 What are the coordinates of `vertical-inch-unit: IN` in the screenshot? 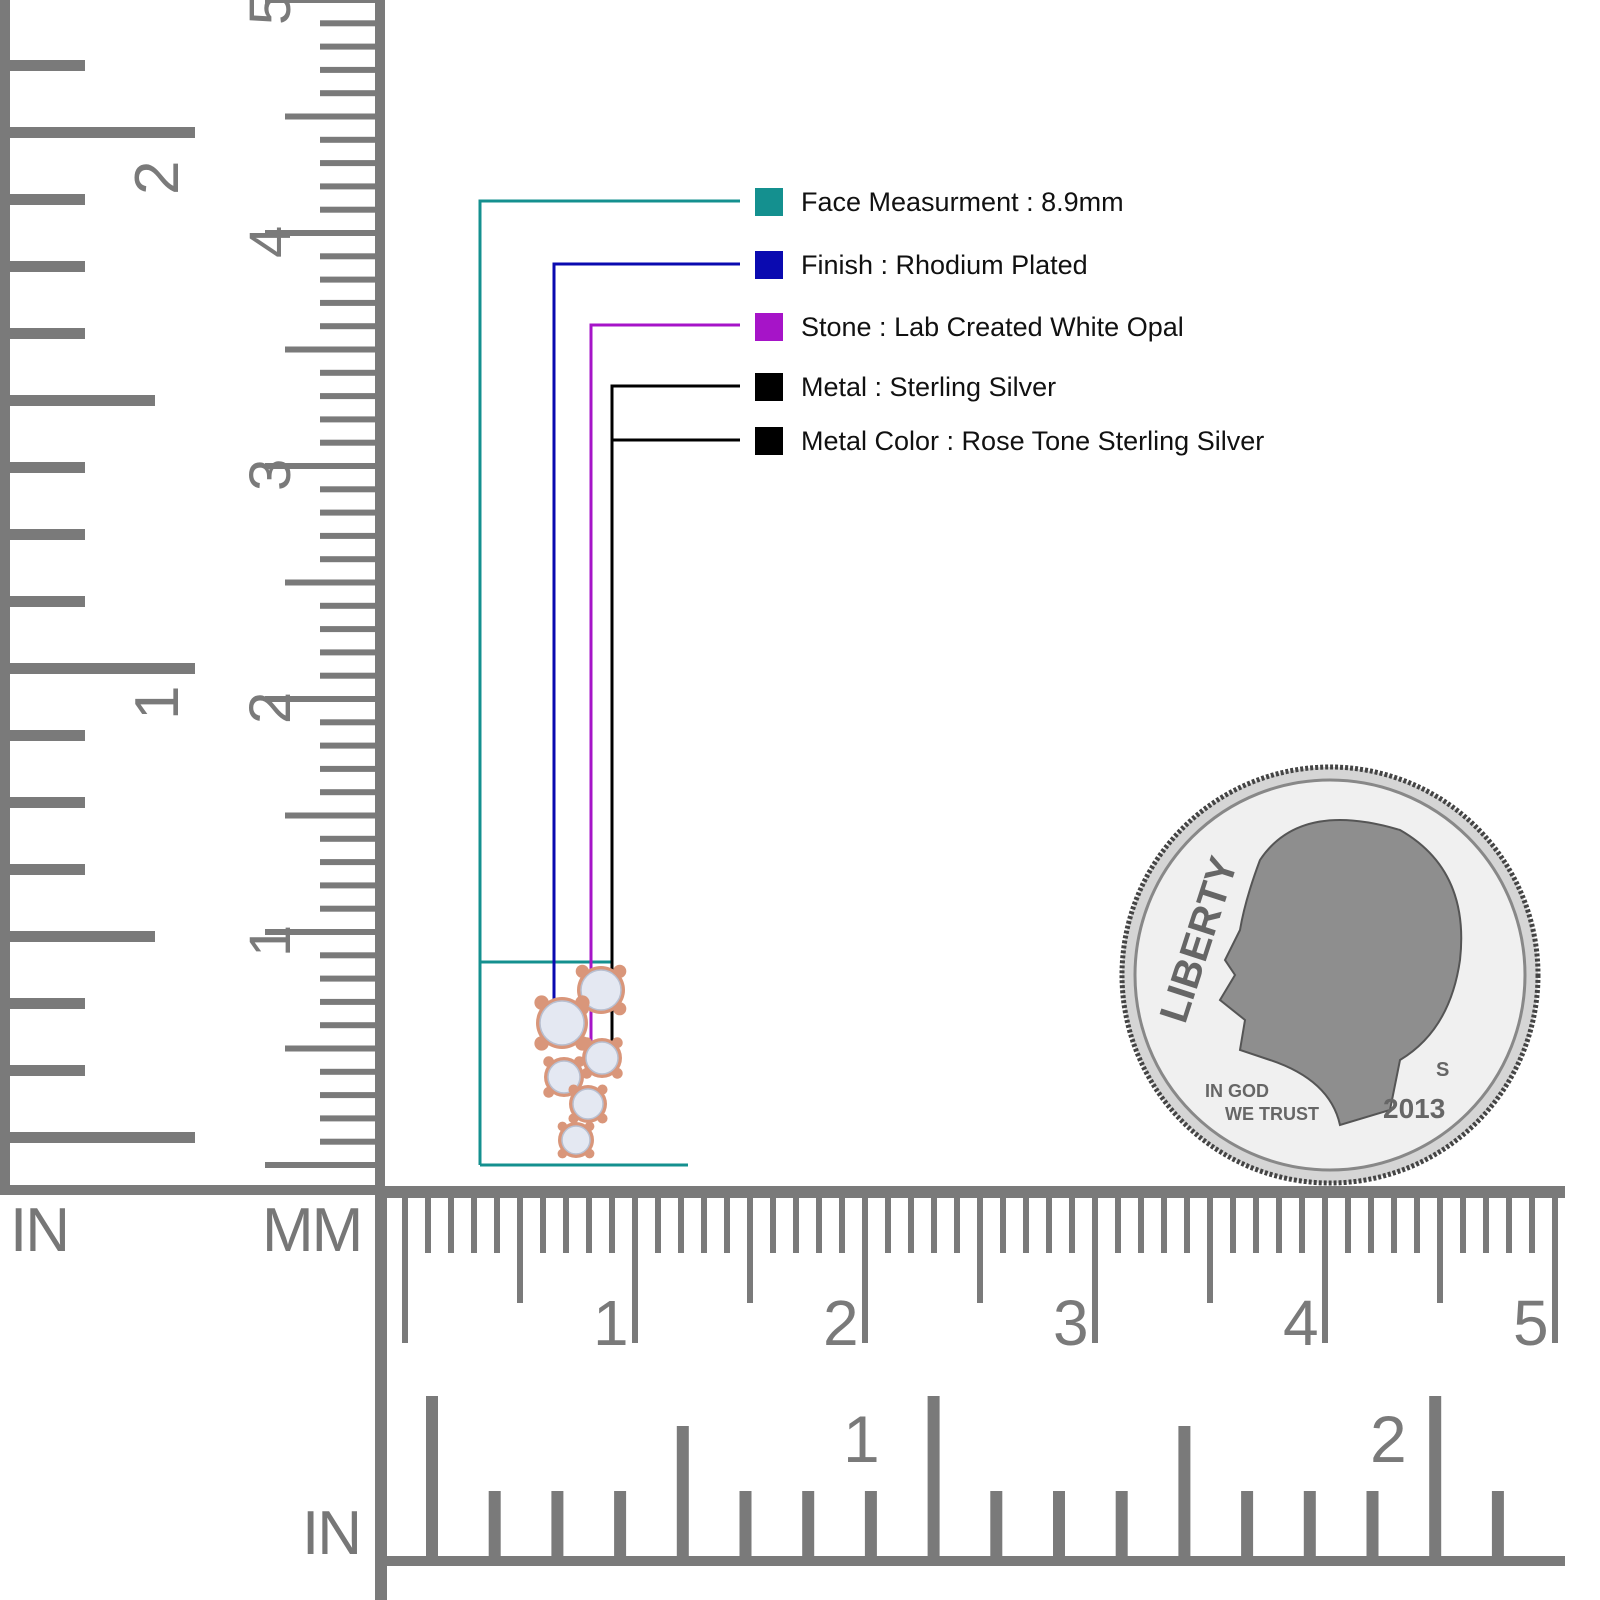 It's located at (40, 1230).